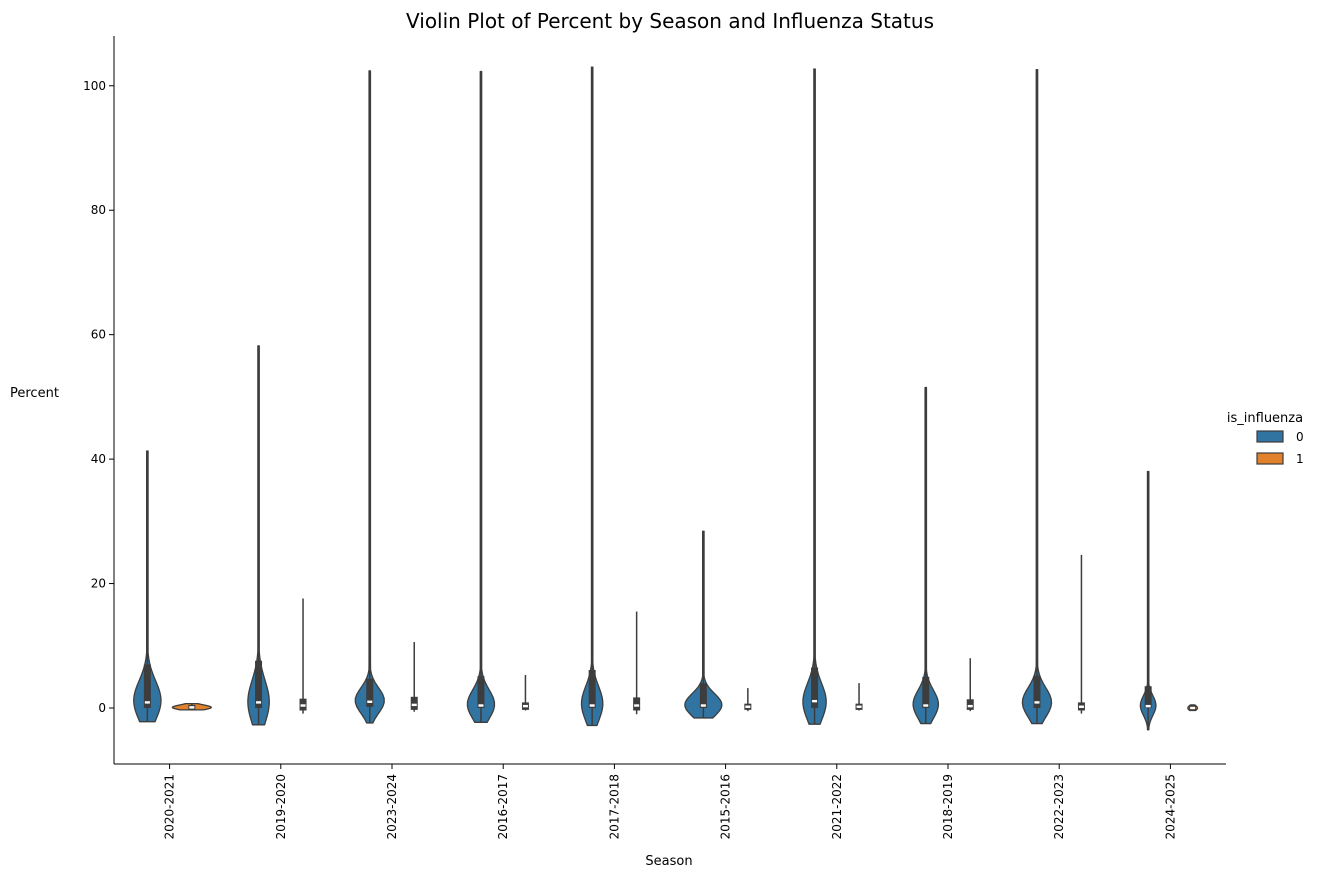  Describe the element at coordinates (726, 806) in the screenshot. I see `x-tick-label: 2015-2016` at that location.